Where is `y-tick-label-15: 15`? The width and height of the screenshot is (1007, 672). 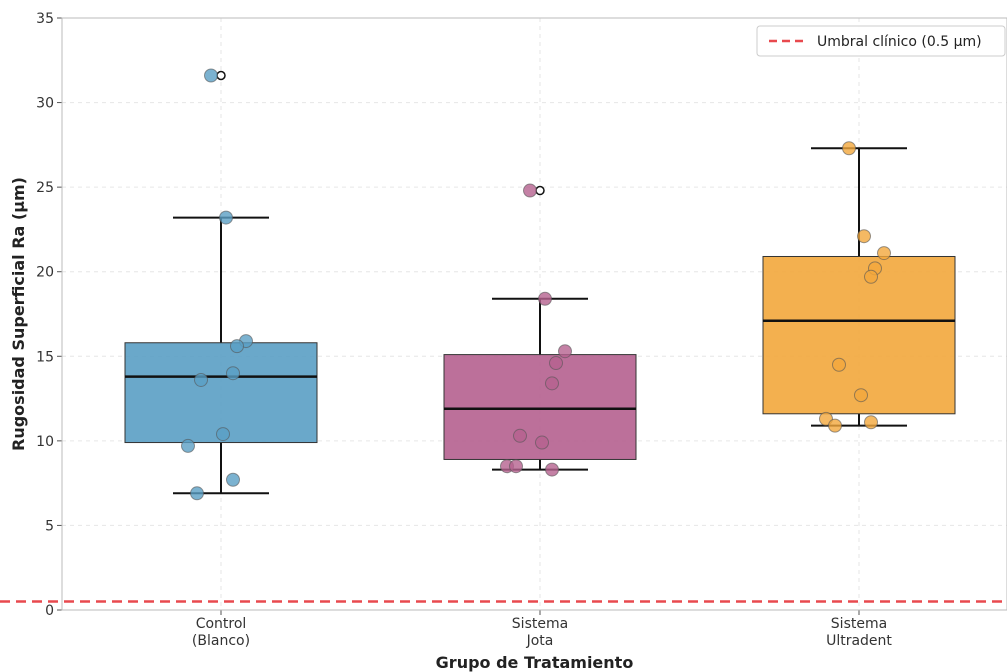 y-tick-label-15: 15 is located at coordinates (45, 357).